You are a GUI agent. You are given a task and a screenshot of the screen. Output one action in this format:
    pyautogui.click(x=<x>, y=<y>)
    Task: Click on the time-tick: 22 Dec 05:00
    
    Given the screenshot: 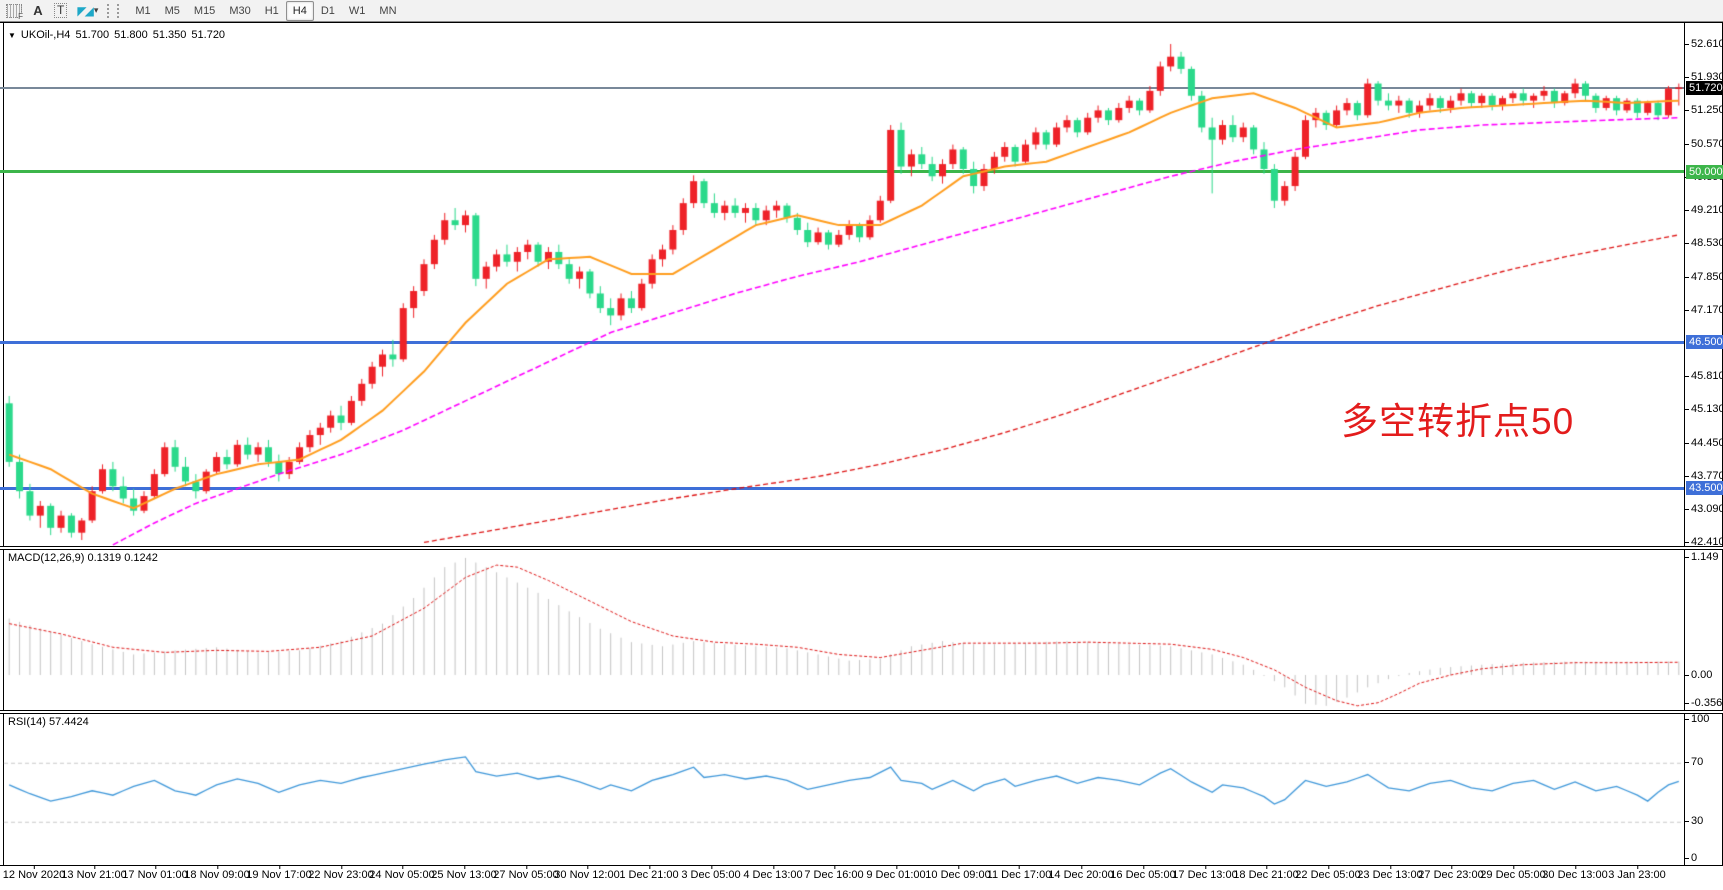 What is the action you would take?
    pyautogui.click(x=1328, y=873)
    